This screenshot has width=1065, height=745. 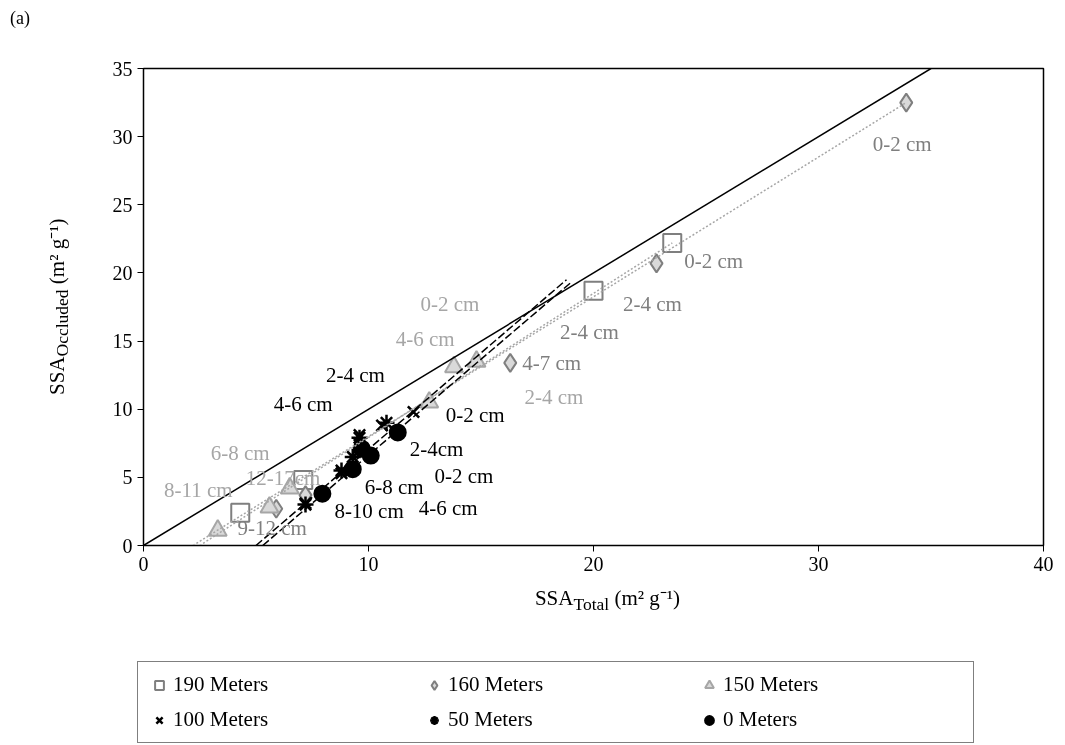 What do you see at coordinates (122, 341) in the screenshot?
I see `y-tick-label: 15` at bounding box center [122, 341].